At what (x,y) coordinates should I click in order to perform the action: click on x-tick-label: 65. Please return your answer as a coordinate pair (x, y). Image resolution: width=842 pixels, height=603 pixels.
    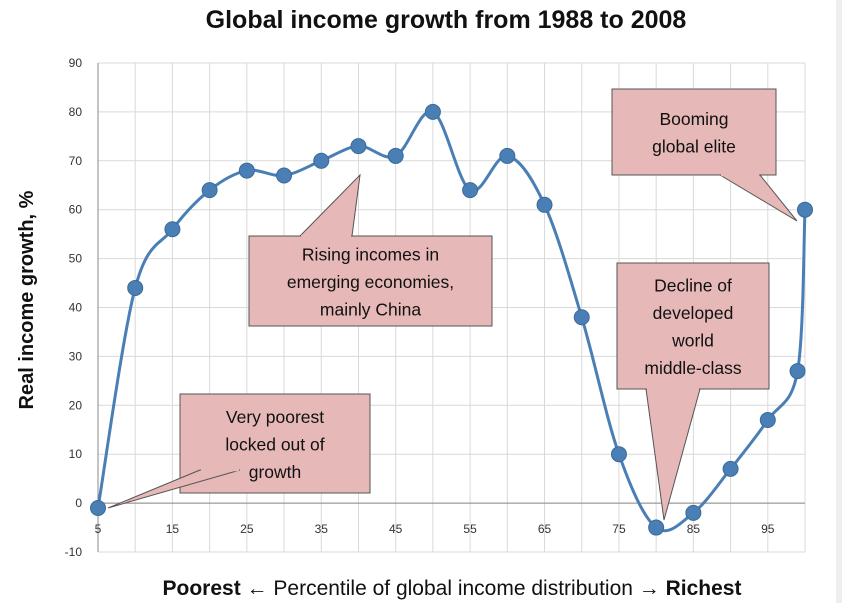
    Looking at the image, I should click on (545, 529).